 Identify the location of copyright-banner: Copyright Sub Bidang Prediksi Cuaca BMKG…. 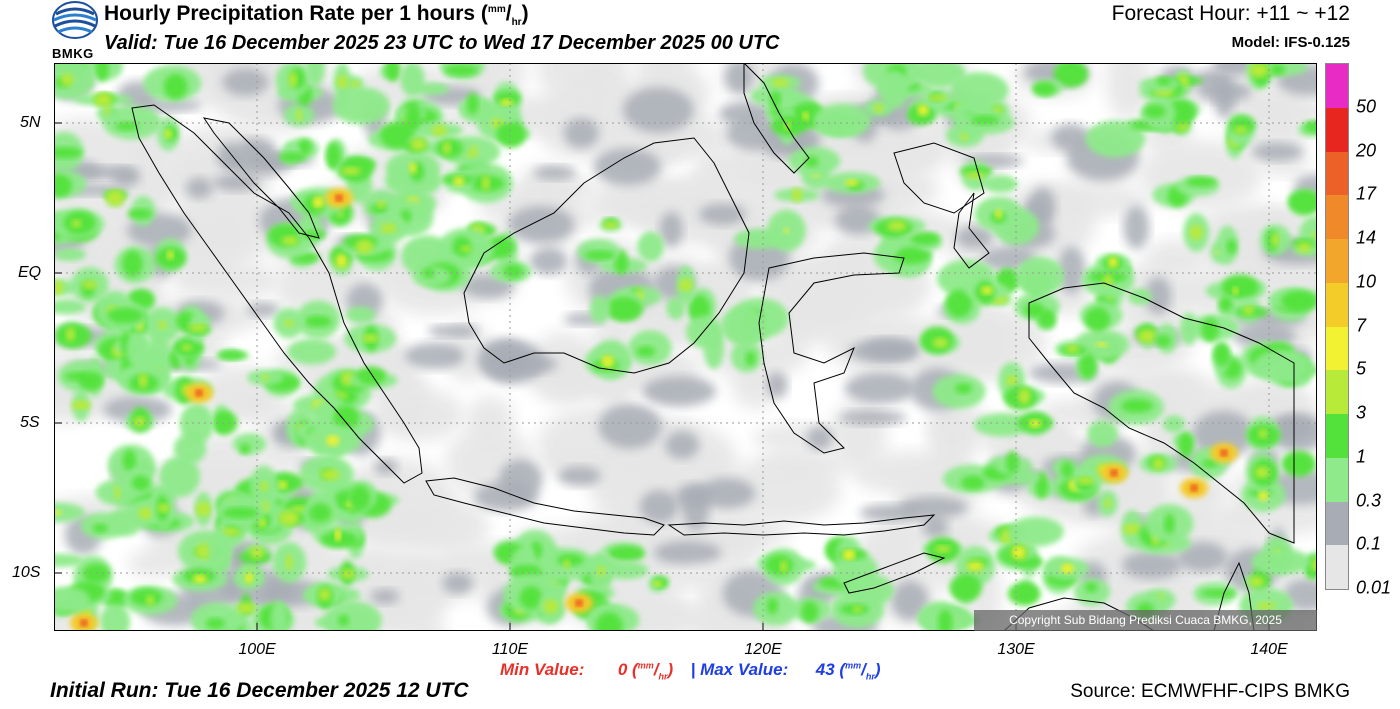
(1145, 620).